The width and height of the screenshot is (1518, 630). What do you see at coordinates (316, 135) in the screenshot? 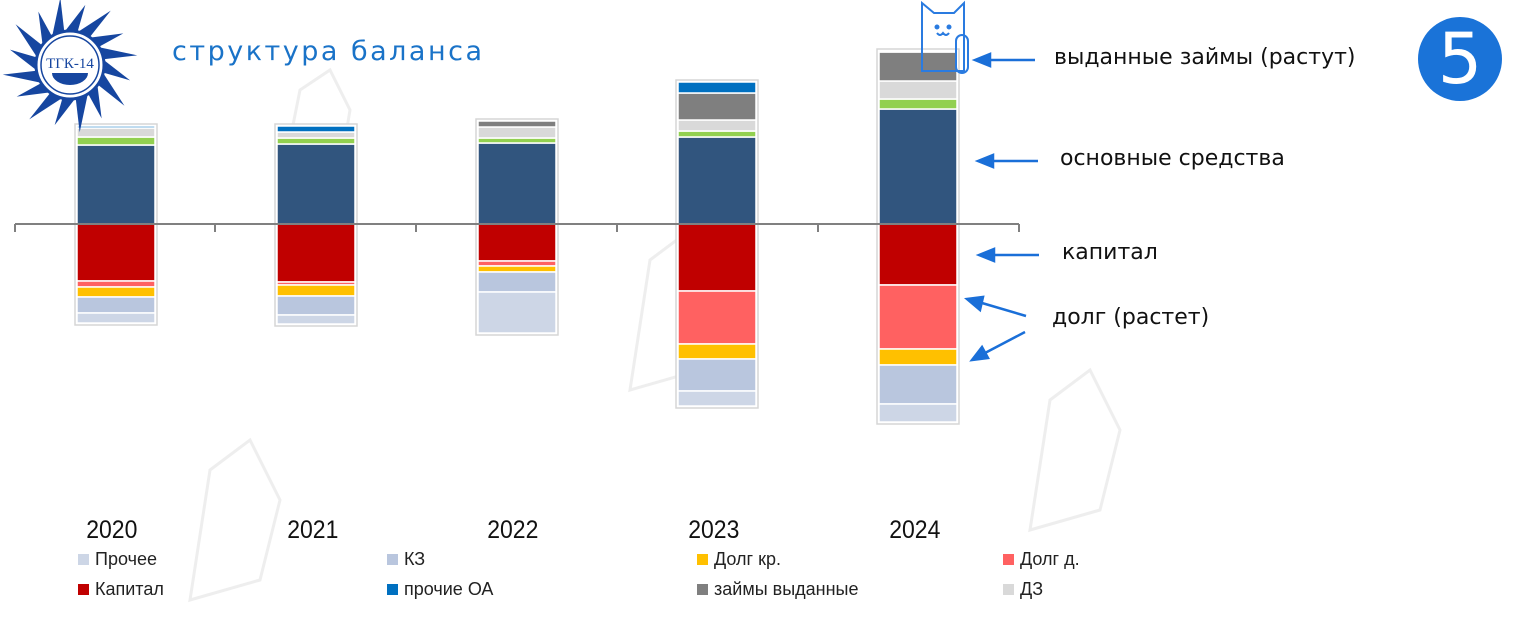
I see `bar-segment-dz-2021` at bounding box center [316, 135].